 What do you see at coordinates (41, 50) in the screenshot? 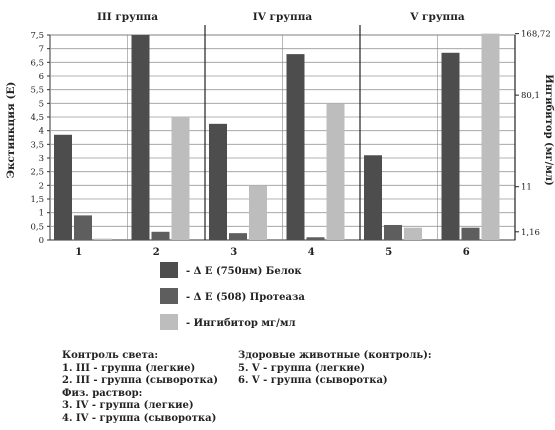
I see `y-tick-label: 7` at bounding box center [41, 50].